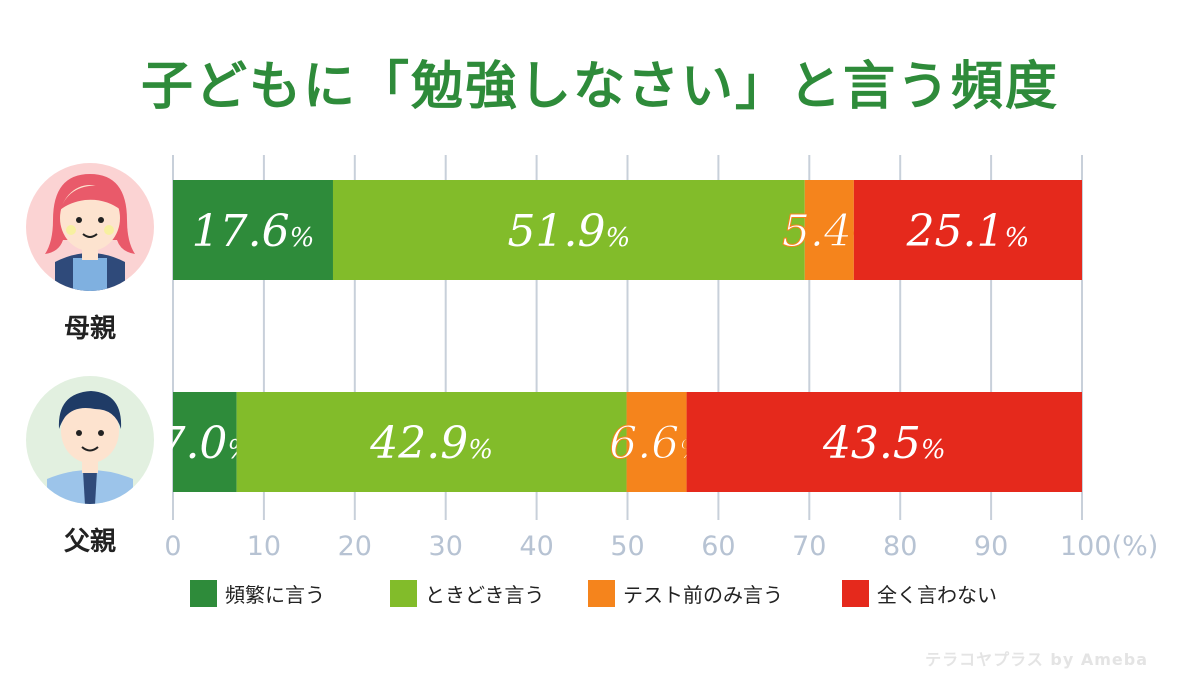 This screenshot has height=690, width=1200. I want to click on data-label: 17.6%, so click(253, 231).